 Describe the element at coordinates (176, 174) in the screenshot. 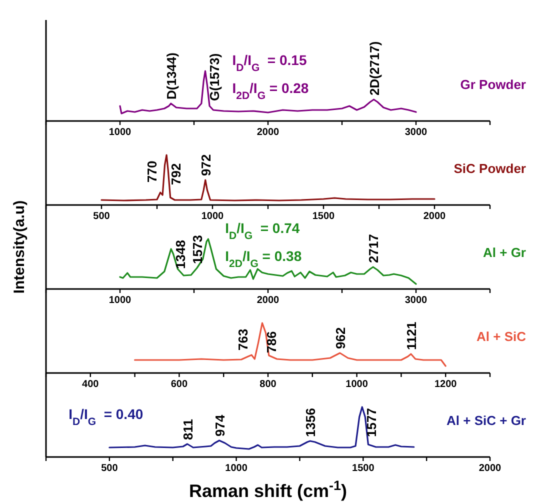

I see `annotation: 792` at that location.